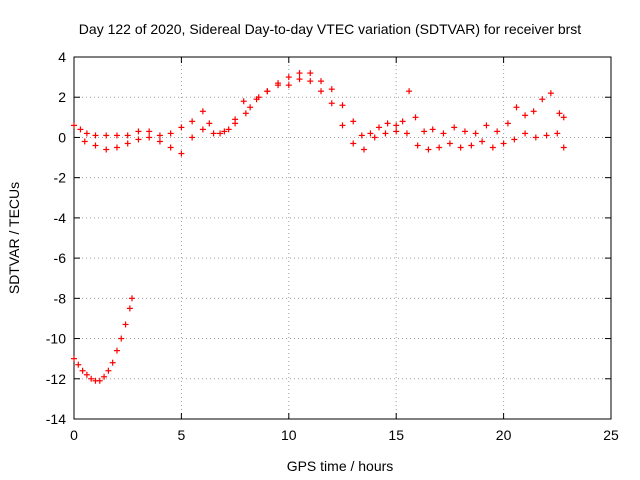  I want to click on x-tick-label: 0, so click(74, 435).